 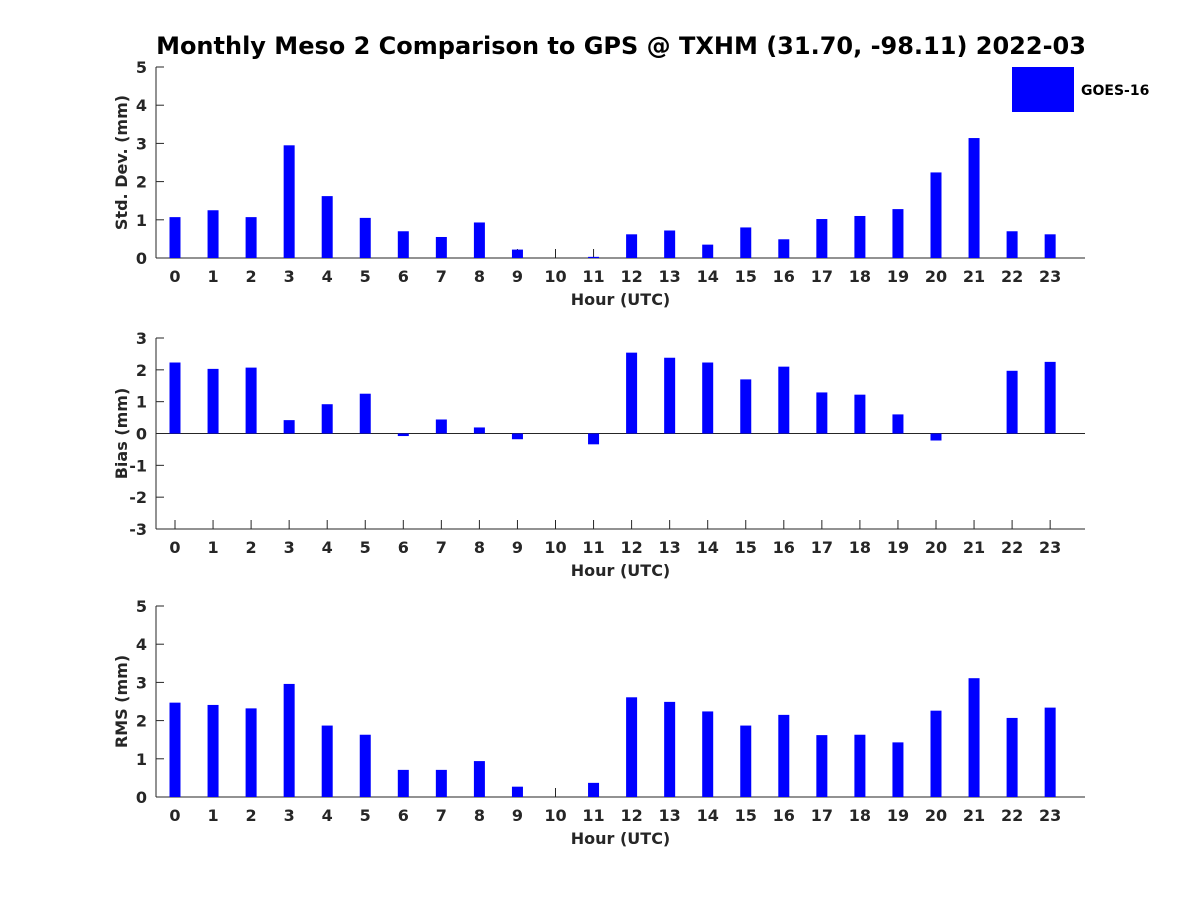 What do you see at coordinates (441, 276) in the screenshot?
I see `std-dev-x-tick-label: 7` at bounding box center [441, 276].